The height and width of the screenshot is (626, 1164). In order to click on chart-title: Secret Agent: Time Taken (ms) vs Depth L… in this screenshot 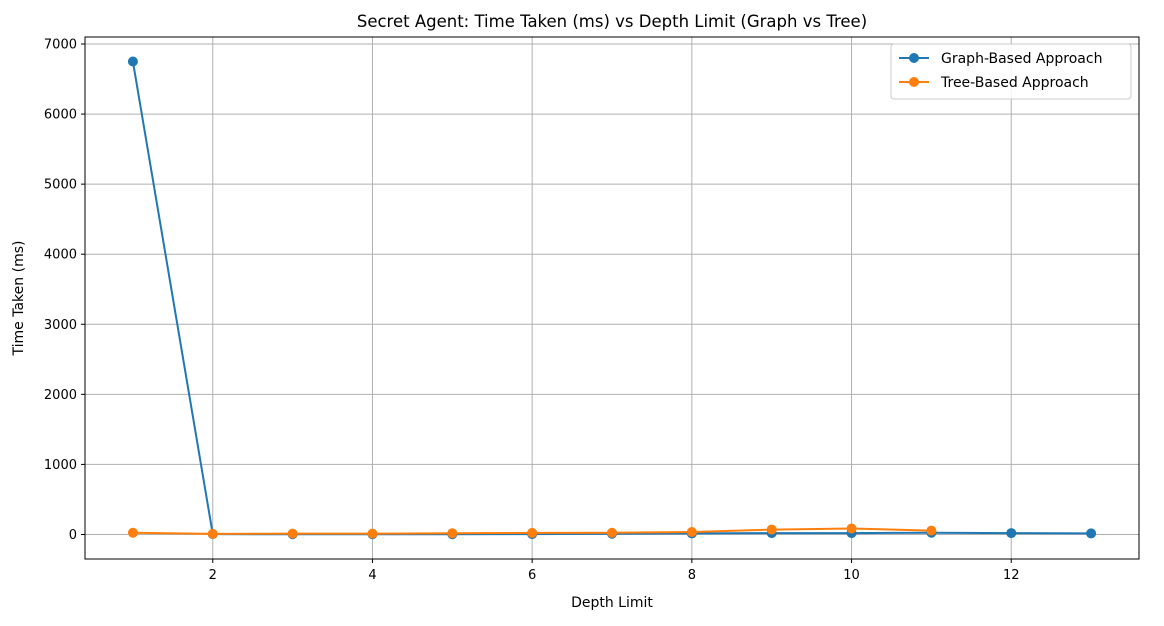, I will do `click(612, 21)`.